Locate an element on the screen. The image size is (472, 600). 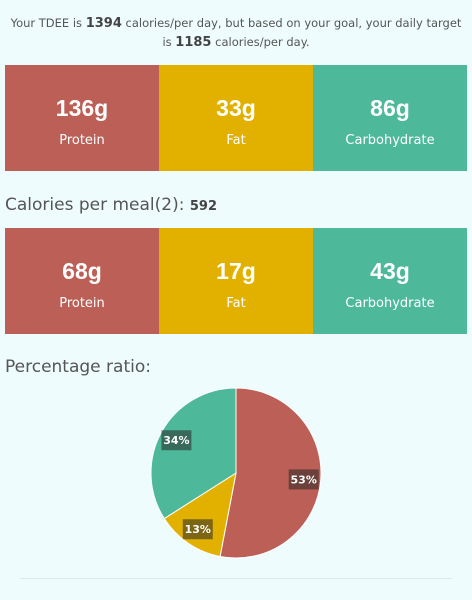
meal-calories: 592 is located at coordinates (203, 206).